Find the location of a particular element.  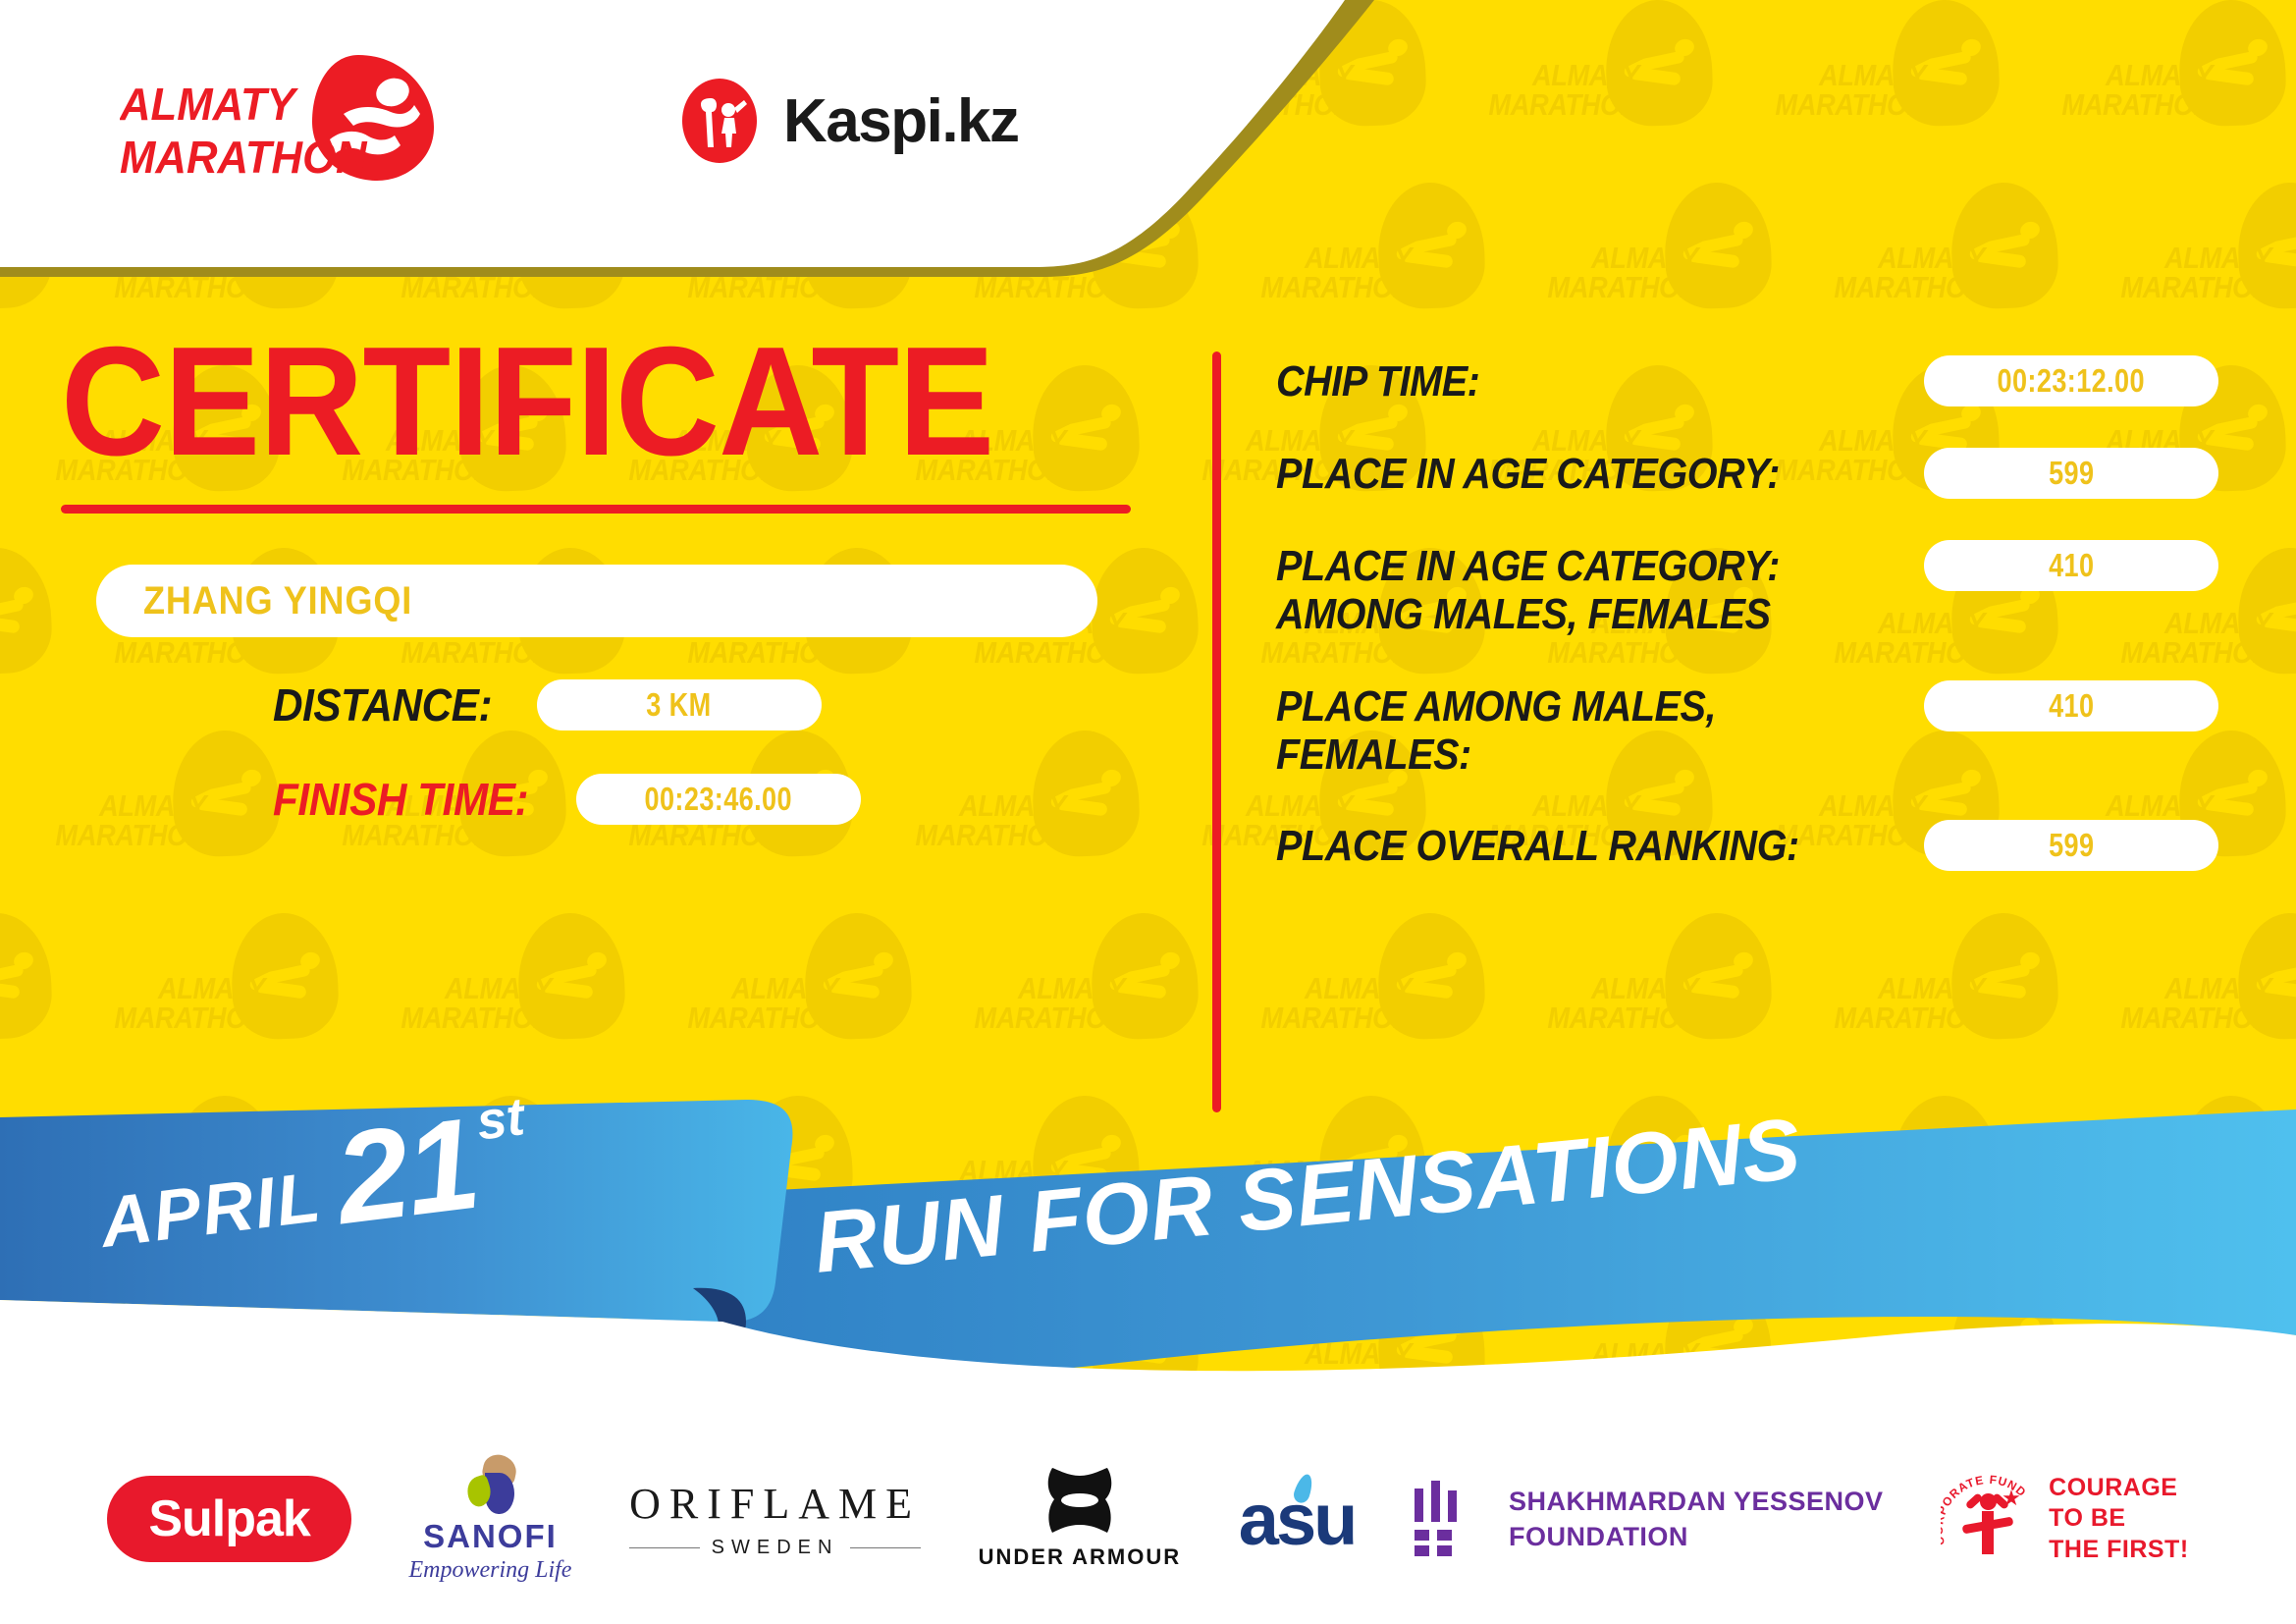

finish-time-row: FINISH TIME: 00:23:46.00 is located at coordinates (726, 799).